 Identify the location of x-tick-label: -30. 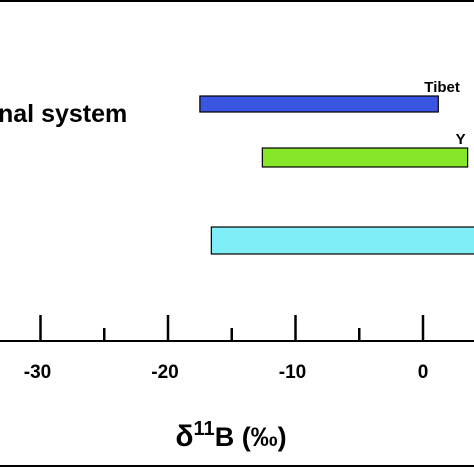
(37, 372).